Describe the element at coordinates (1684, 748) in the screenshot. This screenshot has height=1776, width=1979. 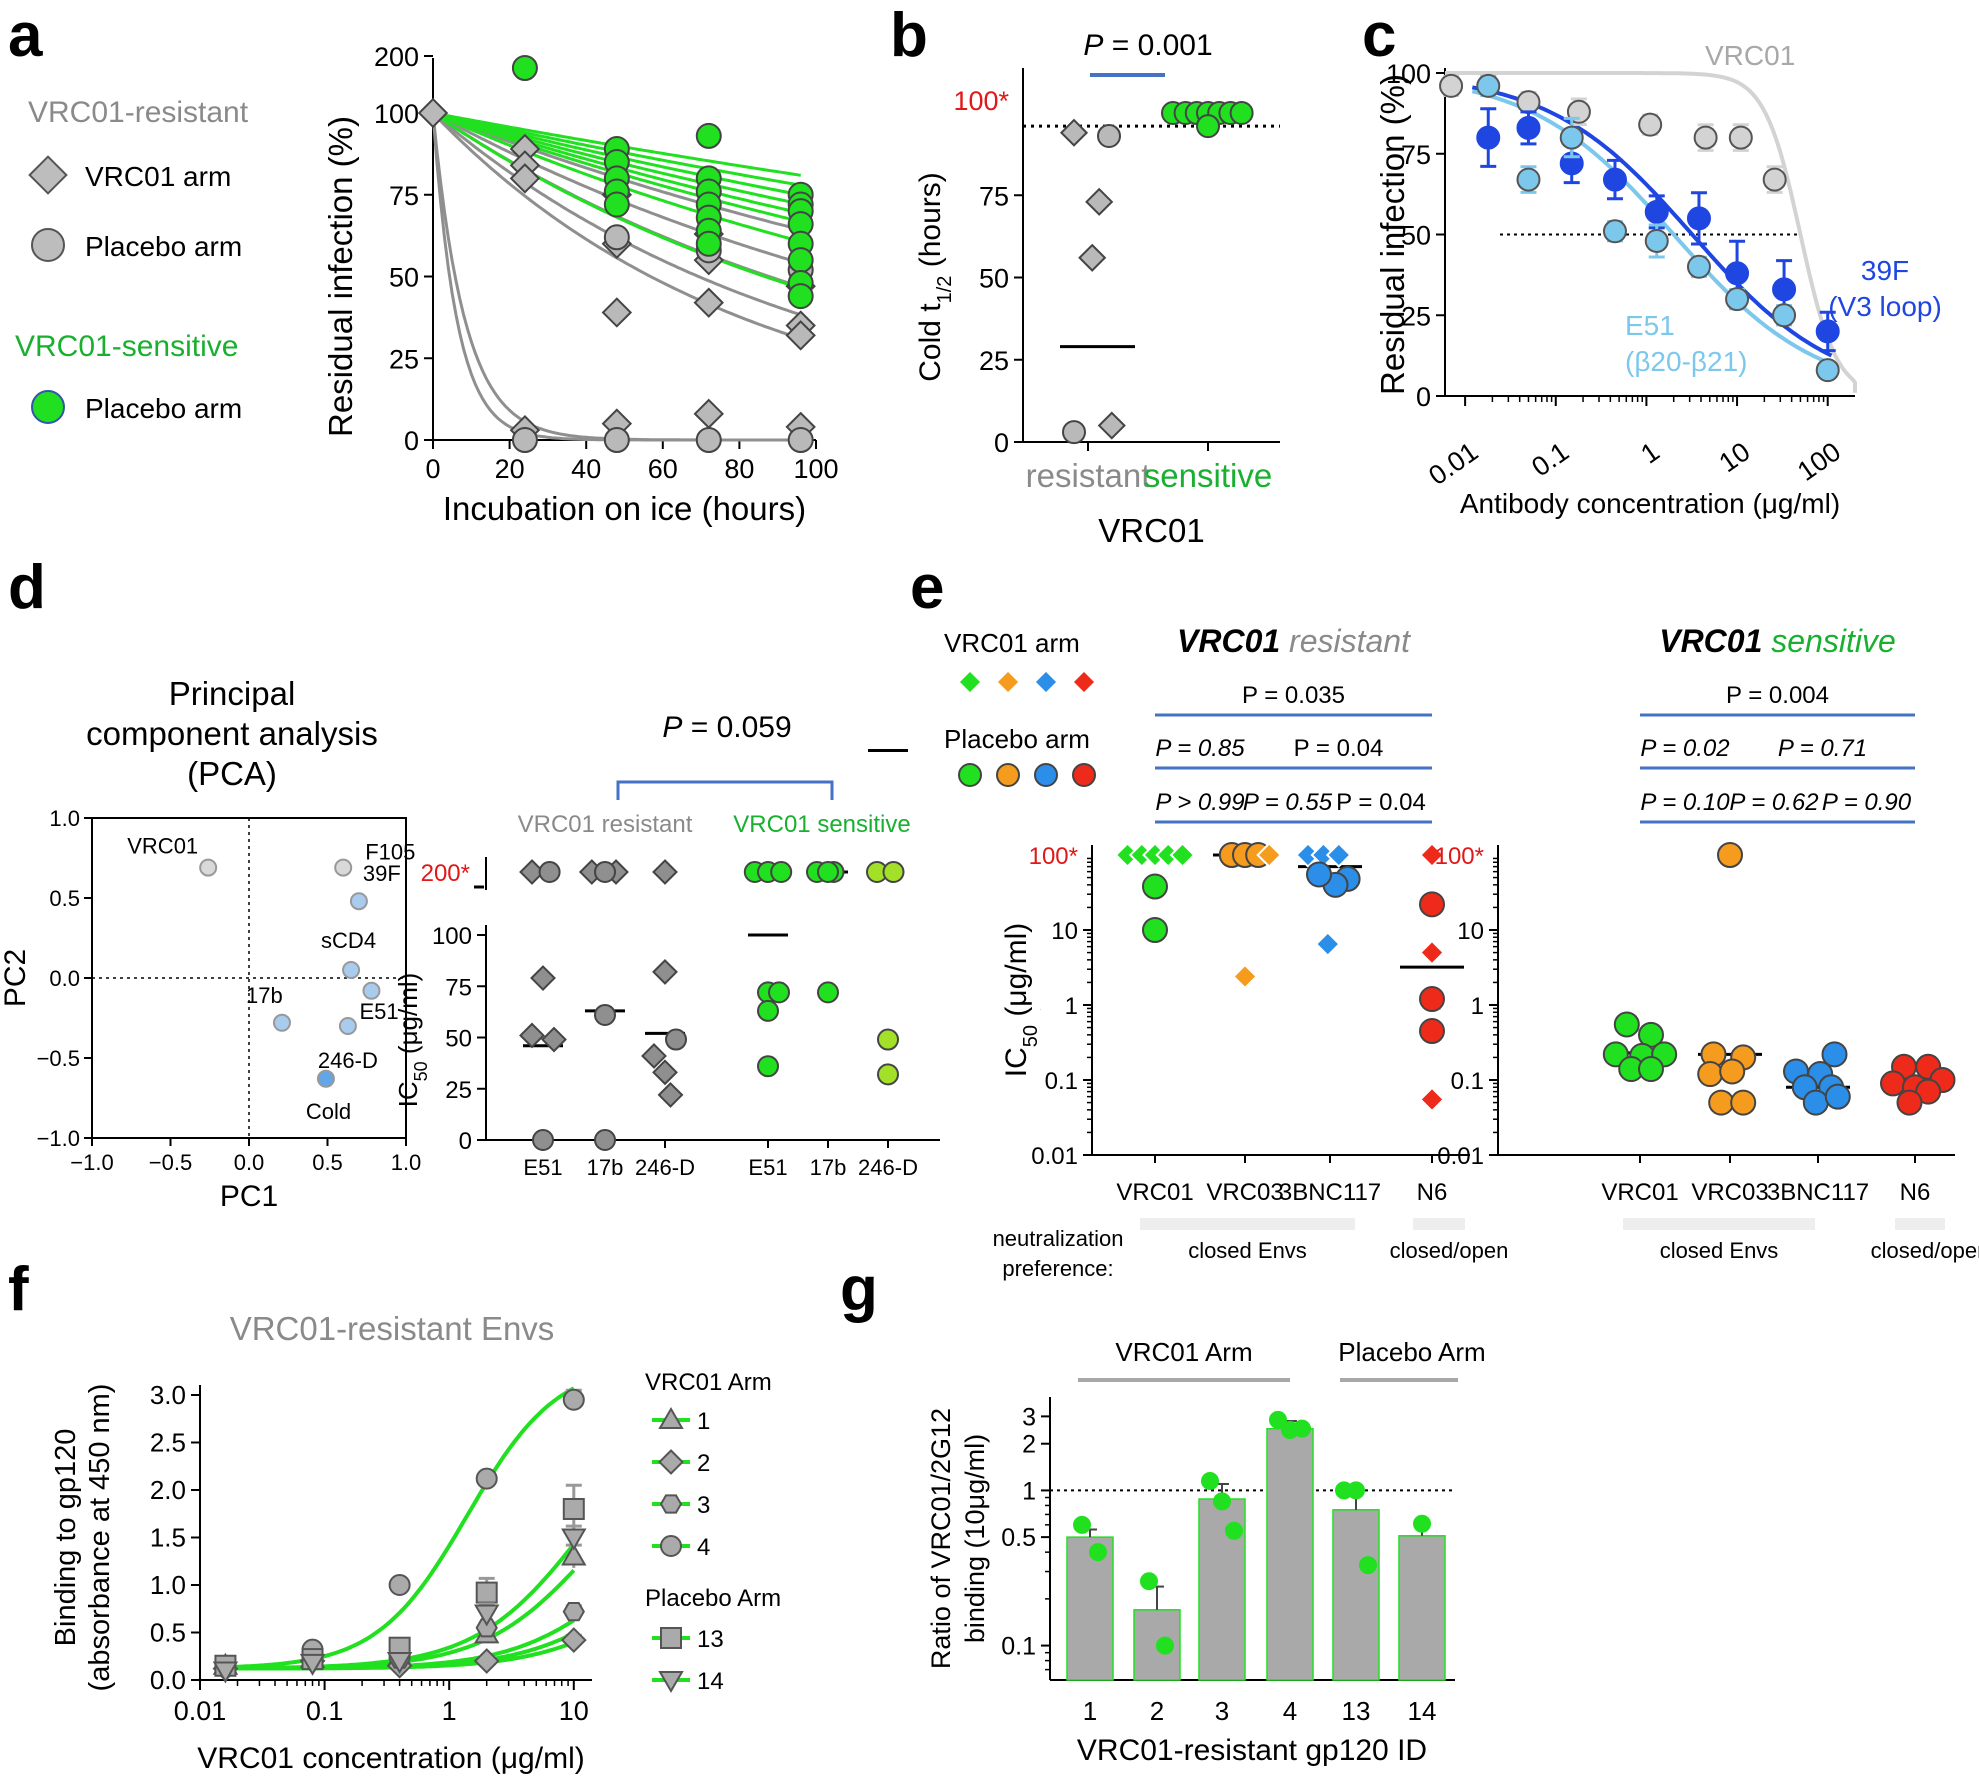
I see `p-value-label: P = 0.02` at that location.